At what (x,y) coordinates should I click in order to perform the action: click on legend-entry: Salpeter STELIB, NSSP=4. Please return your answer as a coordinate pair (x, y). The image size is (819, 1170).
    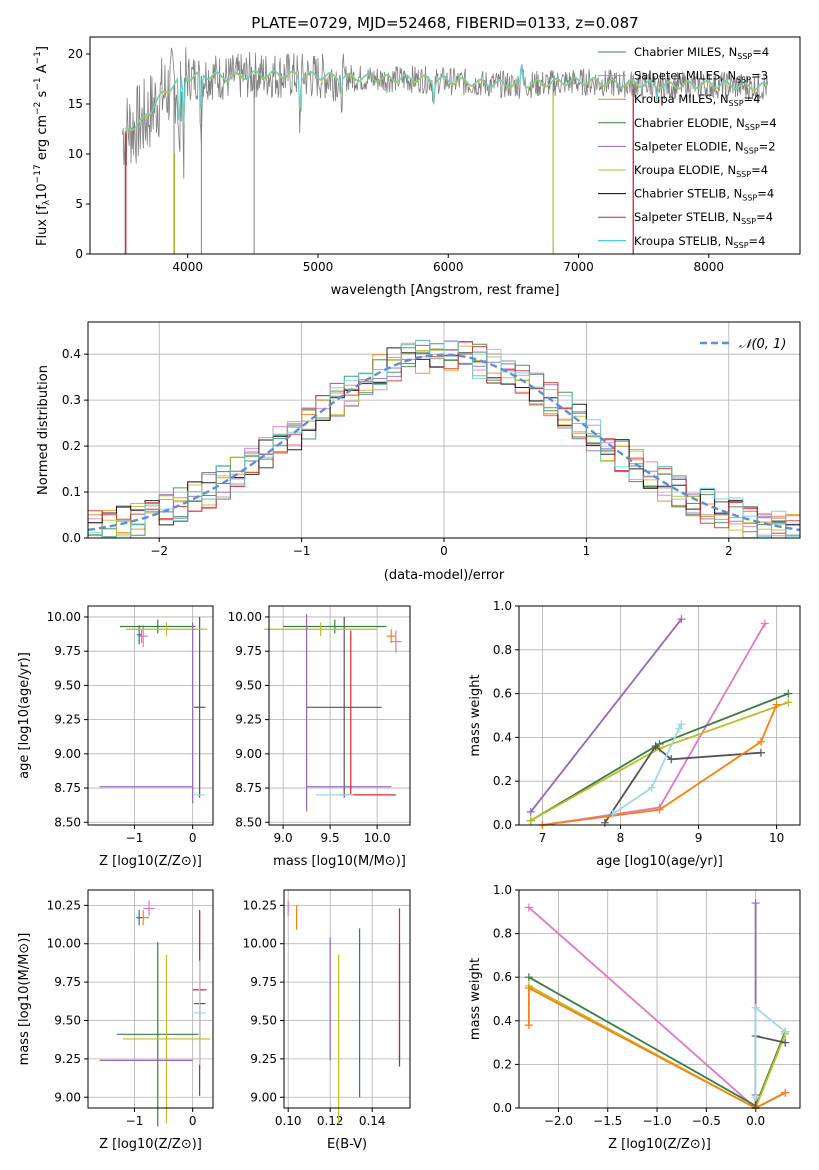
    Looking at the image, I should click on (703, 218).